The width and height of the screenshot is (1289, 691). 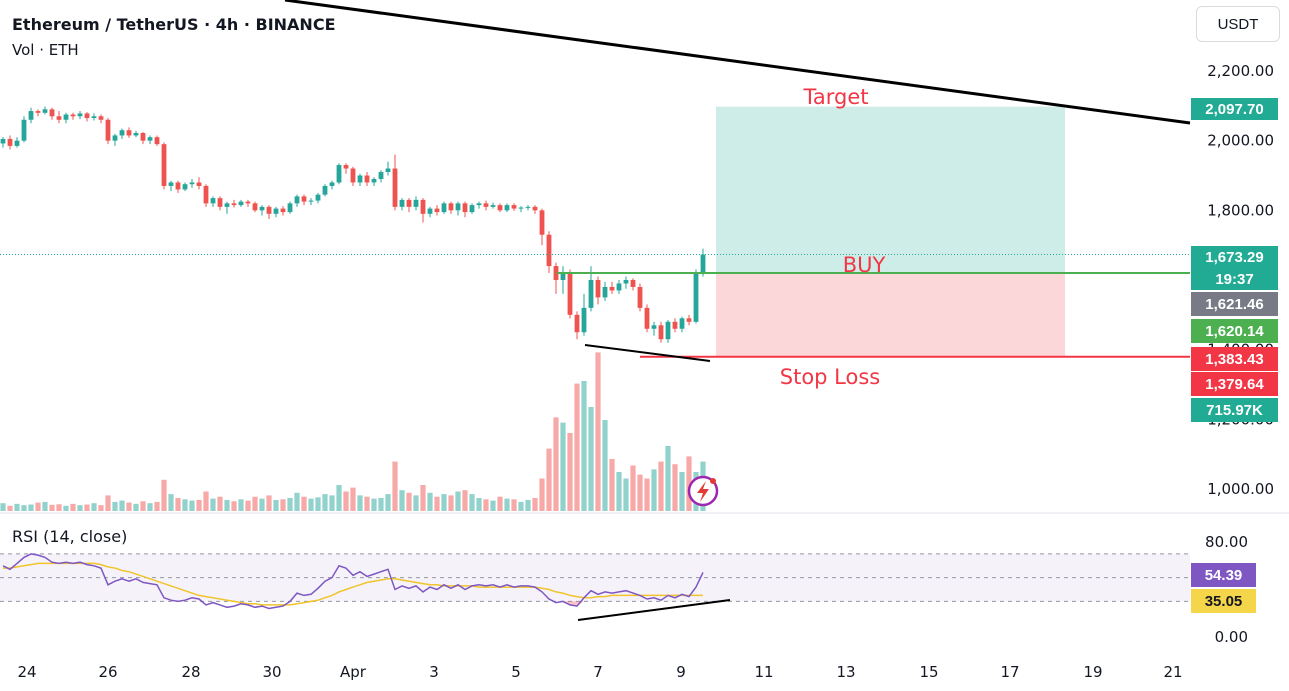 What do you see at coordinates (1240, 210) in the screenshot?
I see `price-tick-label: 1,800.00` at bounding box center [1240, 210].